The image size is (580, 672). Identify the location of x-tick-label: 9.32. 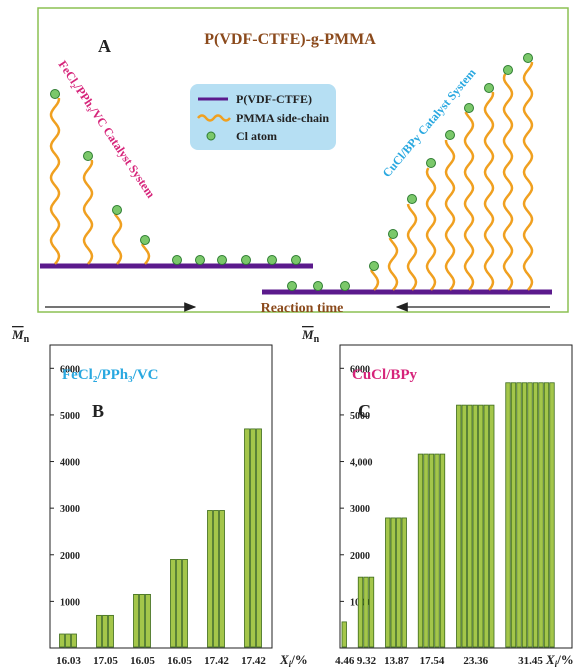
(367, 661).